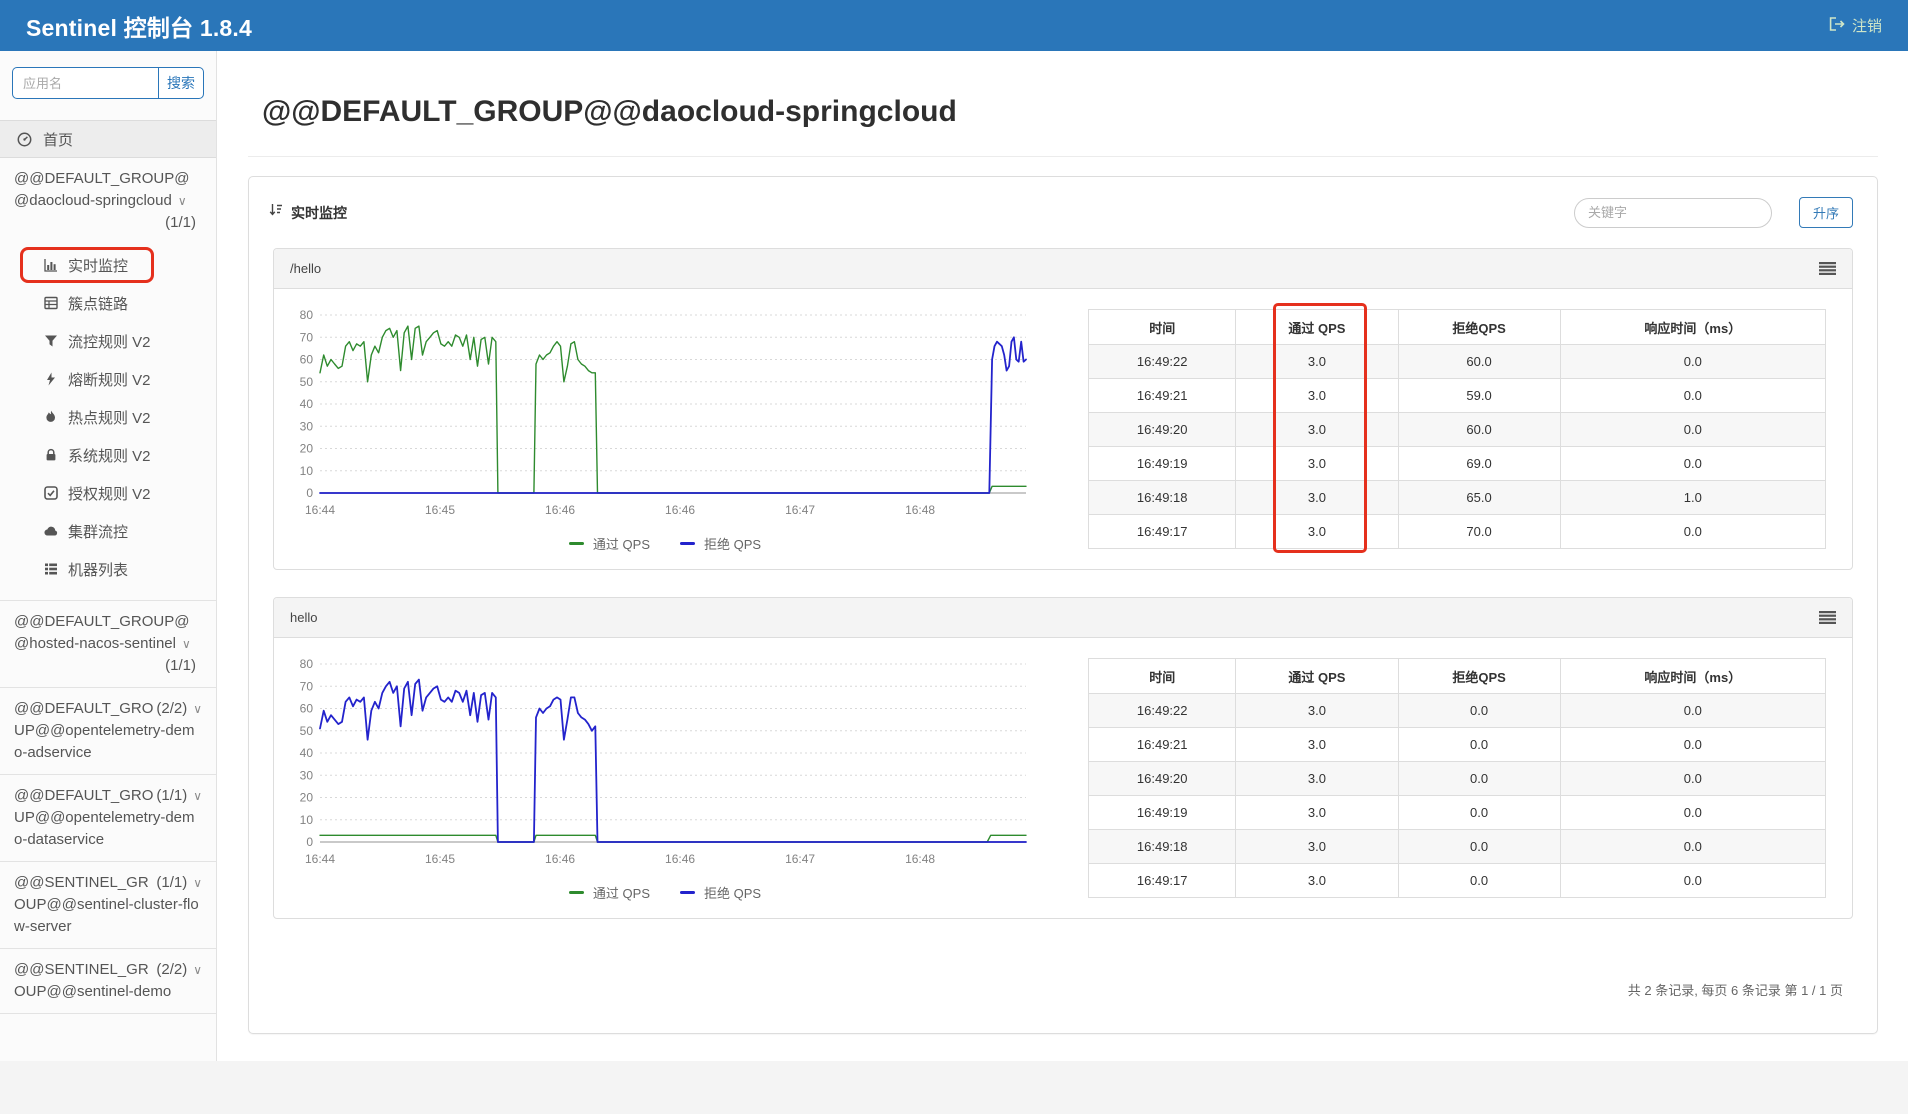 This screenshot has height=1114, width=1908. What do you see at coordinates (24, 139) in the screenshot?
I see `dashboard-icon` at bounding box center [24, 139].